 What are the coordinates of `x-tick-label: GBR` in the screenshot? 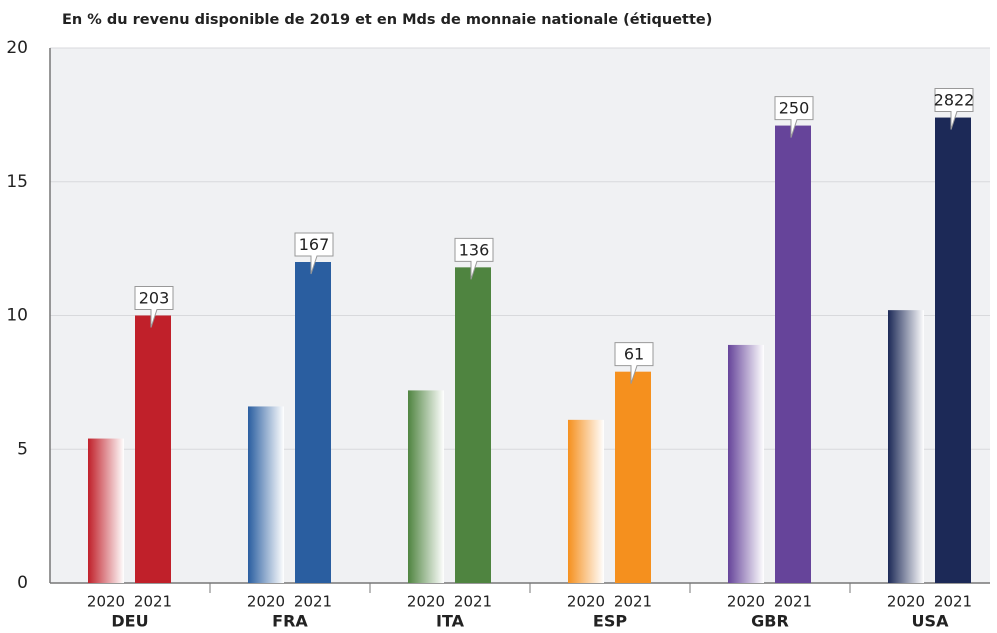 It's located at (770, 621).